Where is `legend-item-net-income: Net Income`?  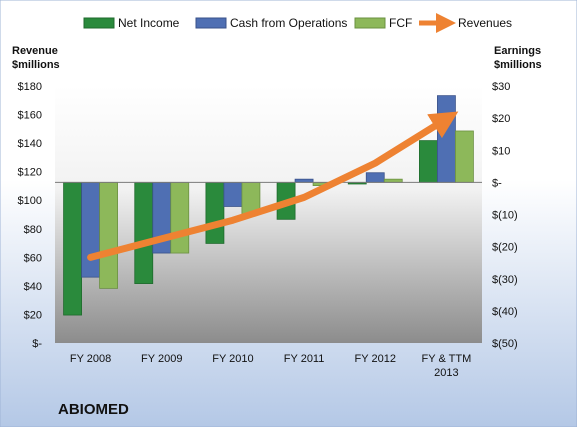 legend-item-net-income: Net Income is located at coordinates (131, 23).